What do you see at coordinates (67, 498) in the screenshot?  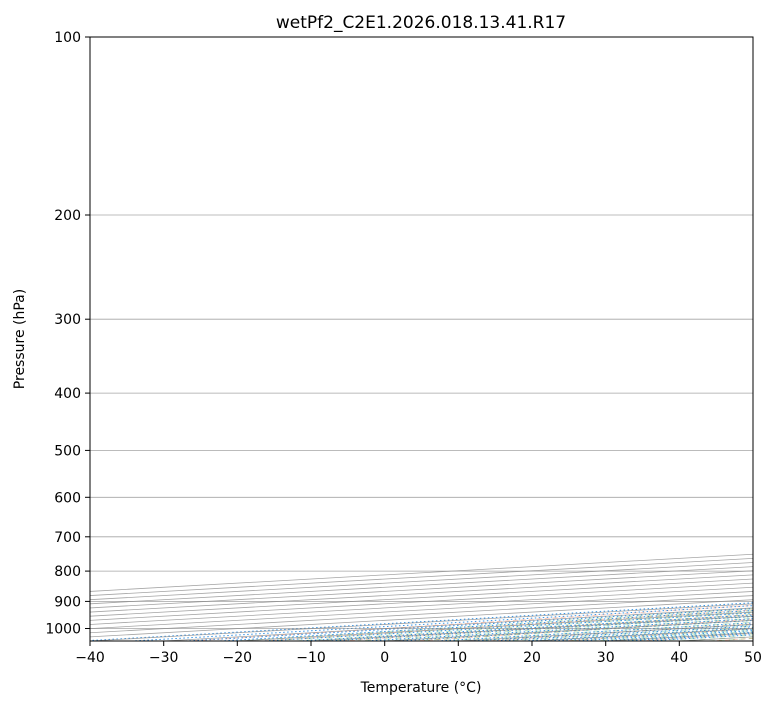 I see `y-tick-label: 600` at bounding box center [67, 498].